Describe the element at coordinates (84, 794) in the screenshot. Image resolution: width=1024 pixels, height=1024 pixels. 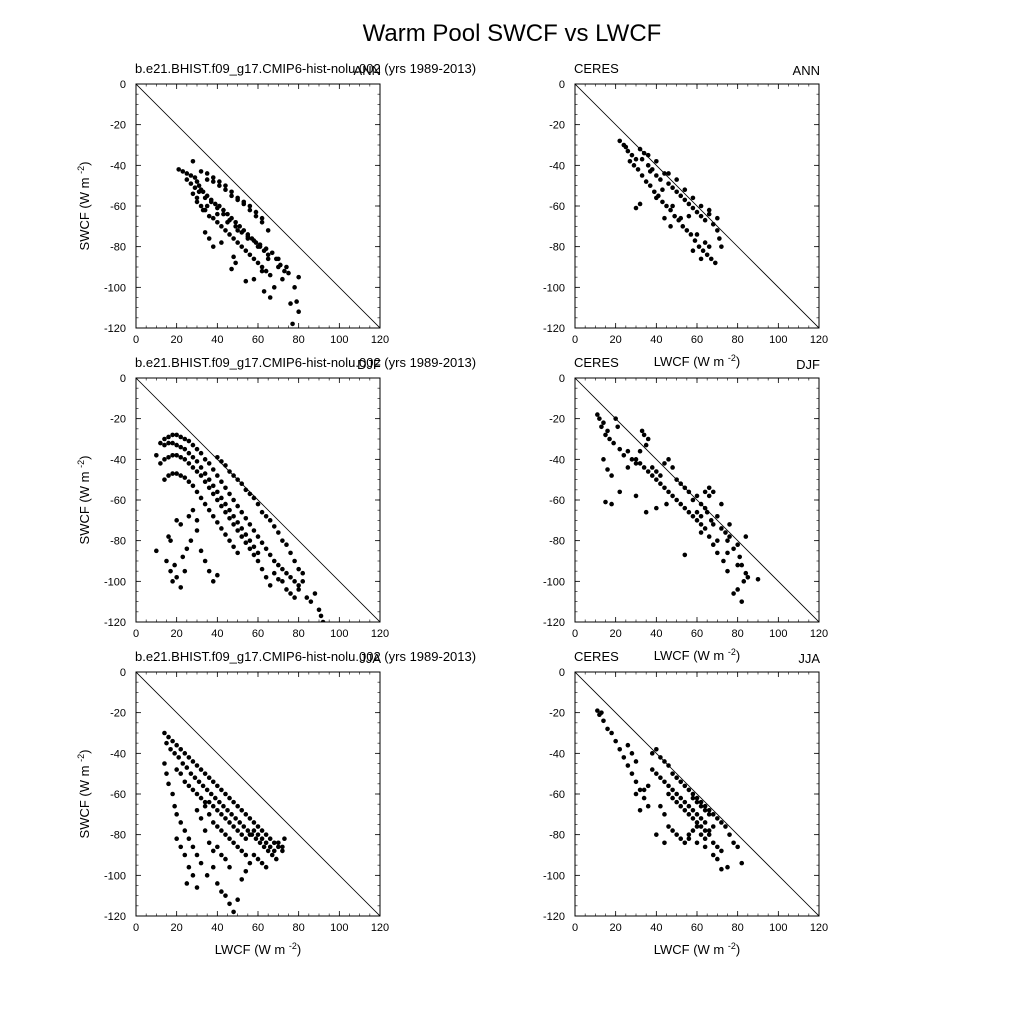
I see `y-axis-label: SWCF (W m -2)` at that location.